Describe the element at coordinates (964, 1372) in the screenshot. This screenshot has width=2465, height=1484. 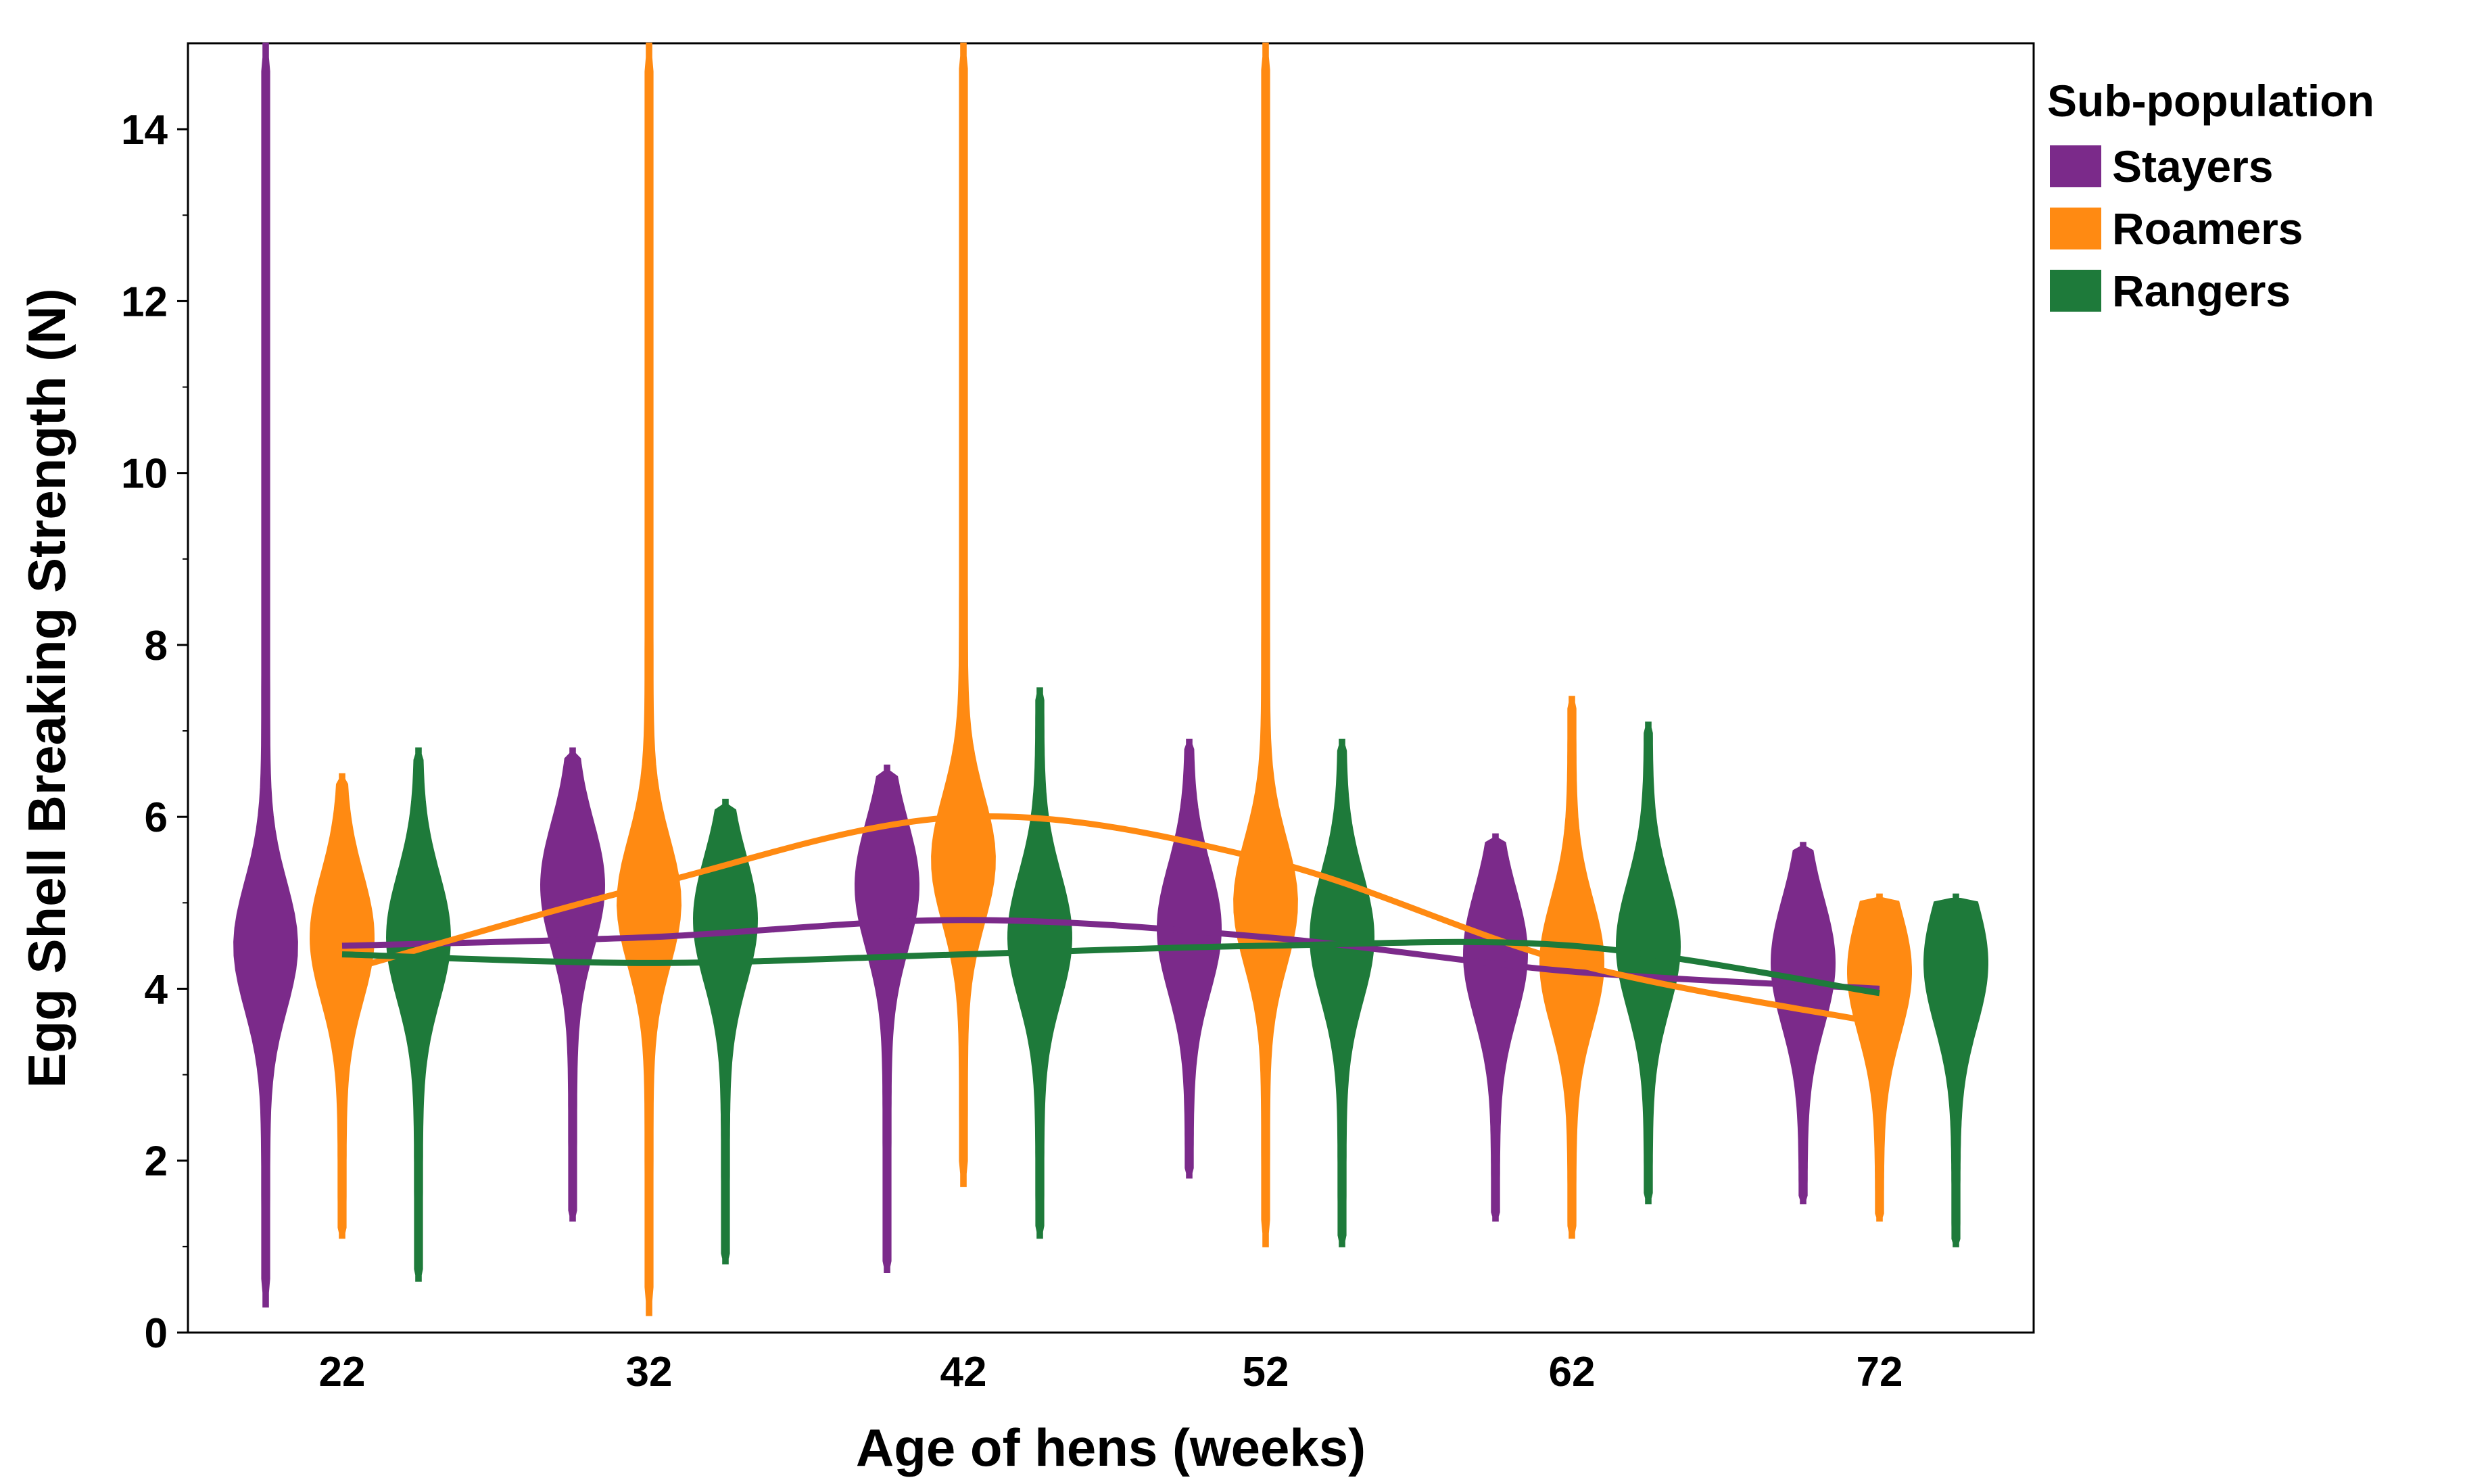
I see `x-tick-label: 42` at that location.